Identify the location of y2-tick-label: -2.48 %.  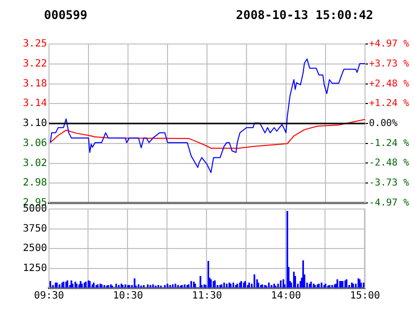
(389, 163).